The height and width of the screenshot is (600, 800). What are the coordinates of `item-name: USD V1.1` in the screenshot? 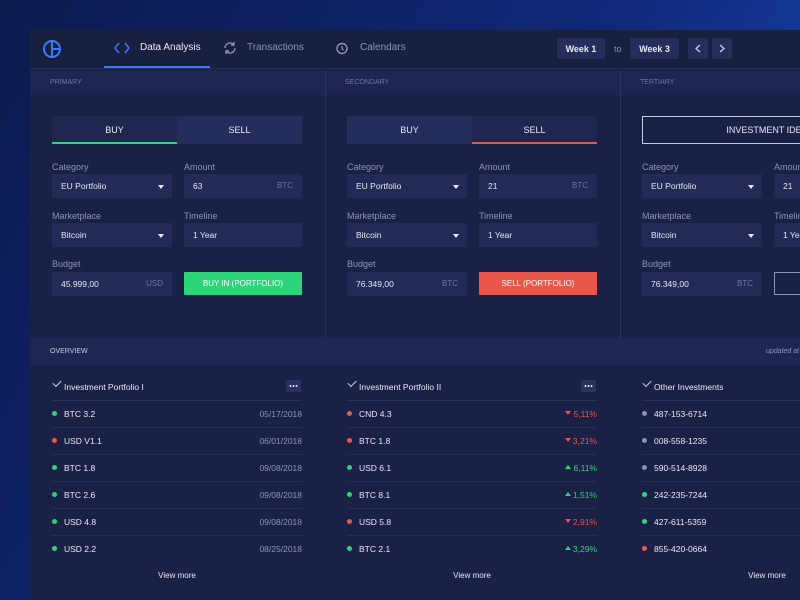 It's located at (83, 441).